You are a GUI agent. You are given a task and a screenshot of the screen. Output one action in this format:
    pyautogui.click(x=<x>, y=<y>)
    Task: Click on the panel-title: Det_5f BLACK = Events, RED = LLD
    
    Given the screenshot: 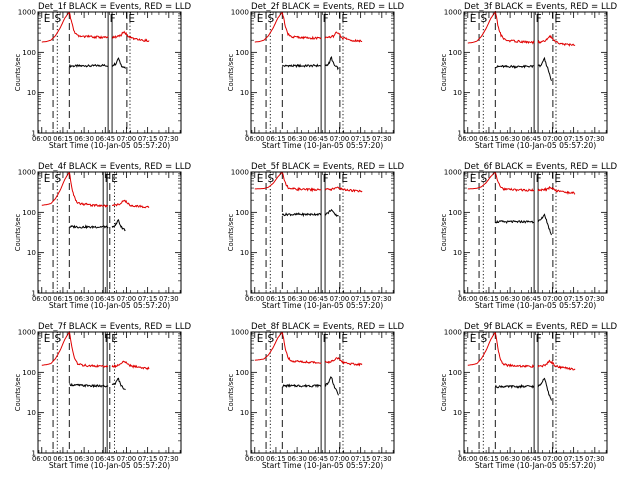 What is the action you would take?
    pyautogui.click(x=328, y=167)
    